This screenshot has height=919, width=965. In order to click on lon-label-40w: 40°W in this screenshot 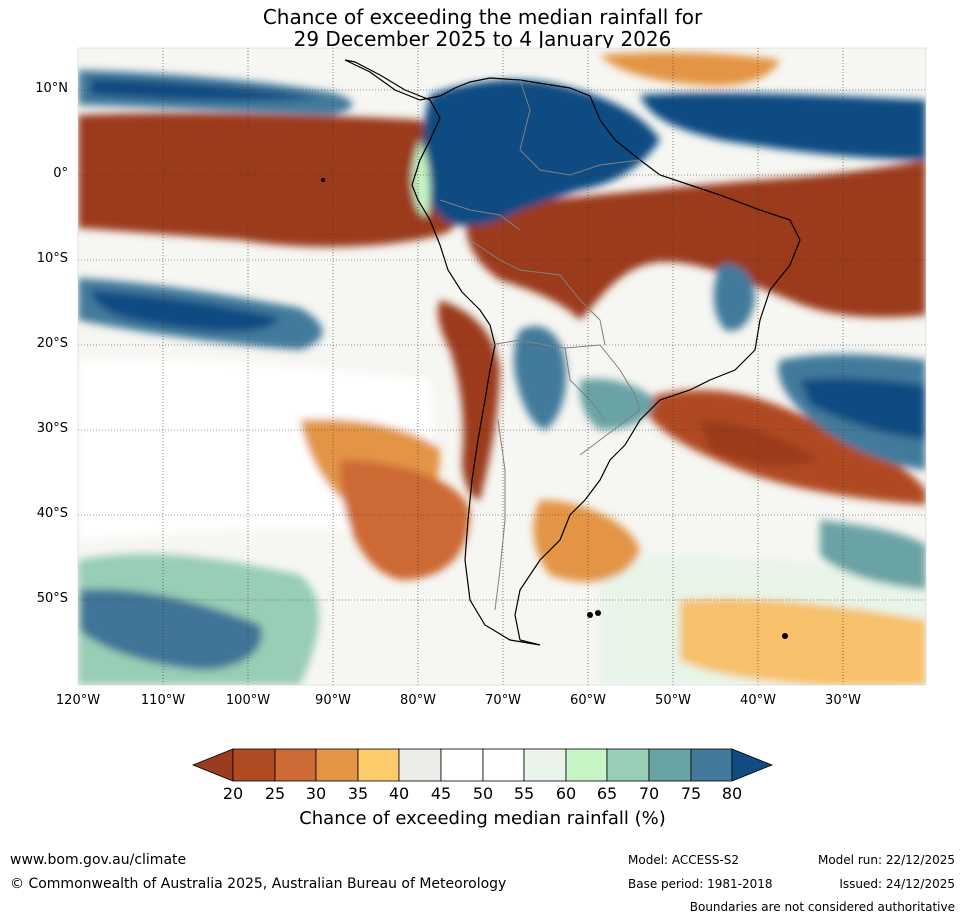, I will do `click(758, 700)`.